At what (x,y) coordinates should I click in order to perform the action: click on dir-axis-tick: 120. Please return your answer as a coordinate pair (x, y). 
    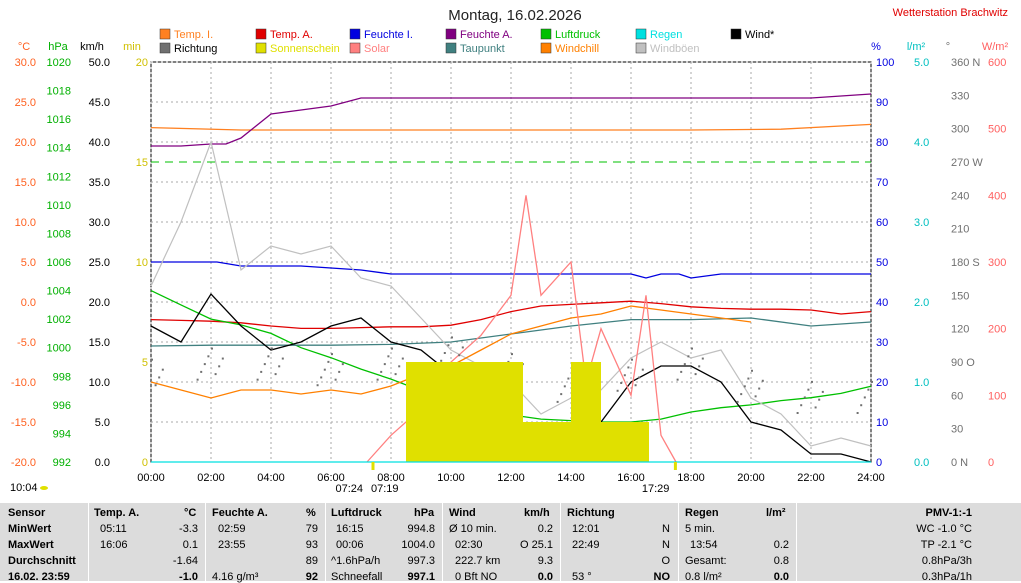
    Looking at the image, I should click on (960, 330).